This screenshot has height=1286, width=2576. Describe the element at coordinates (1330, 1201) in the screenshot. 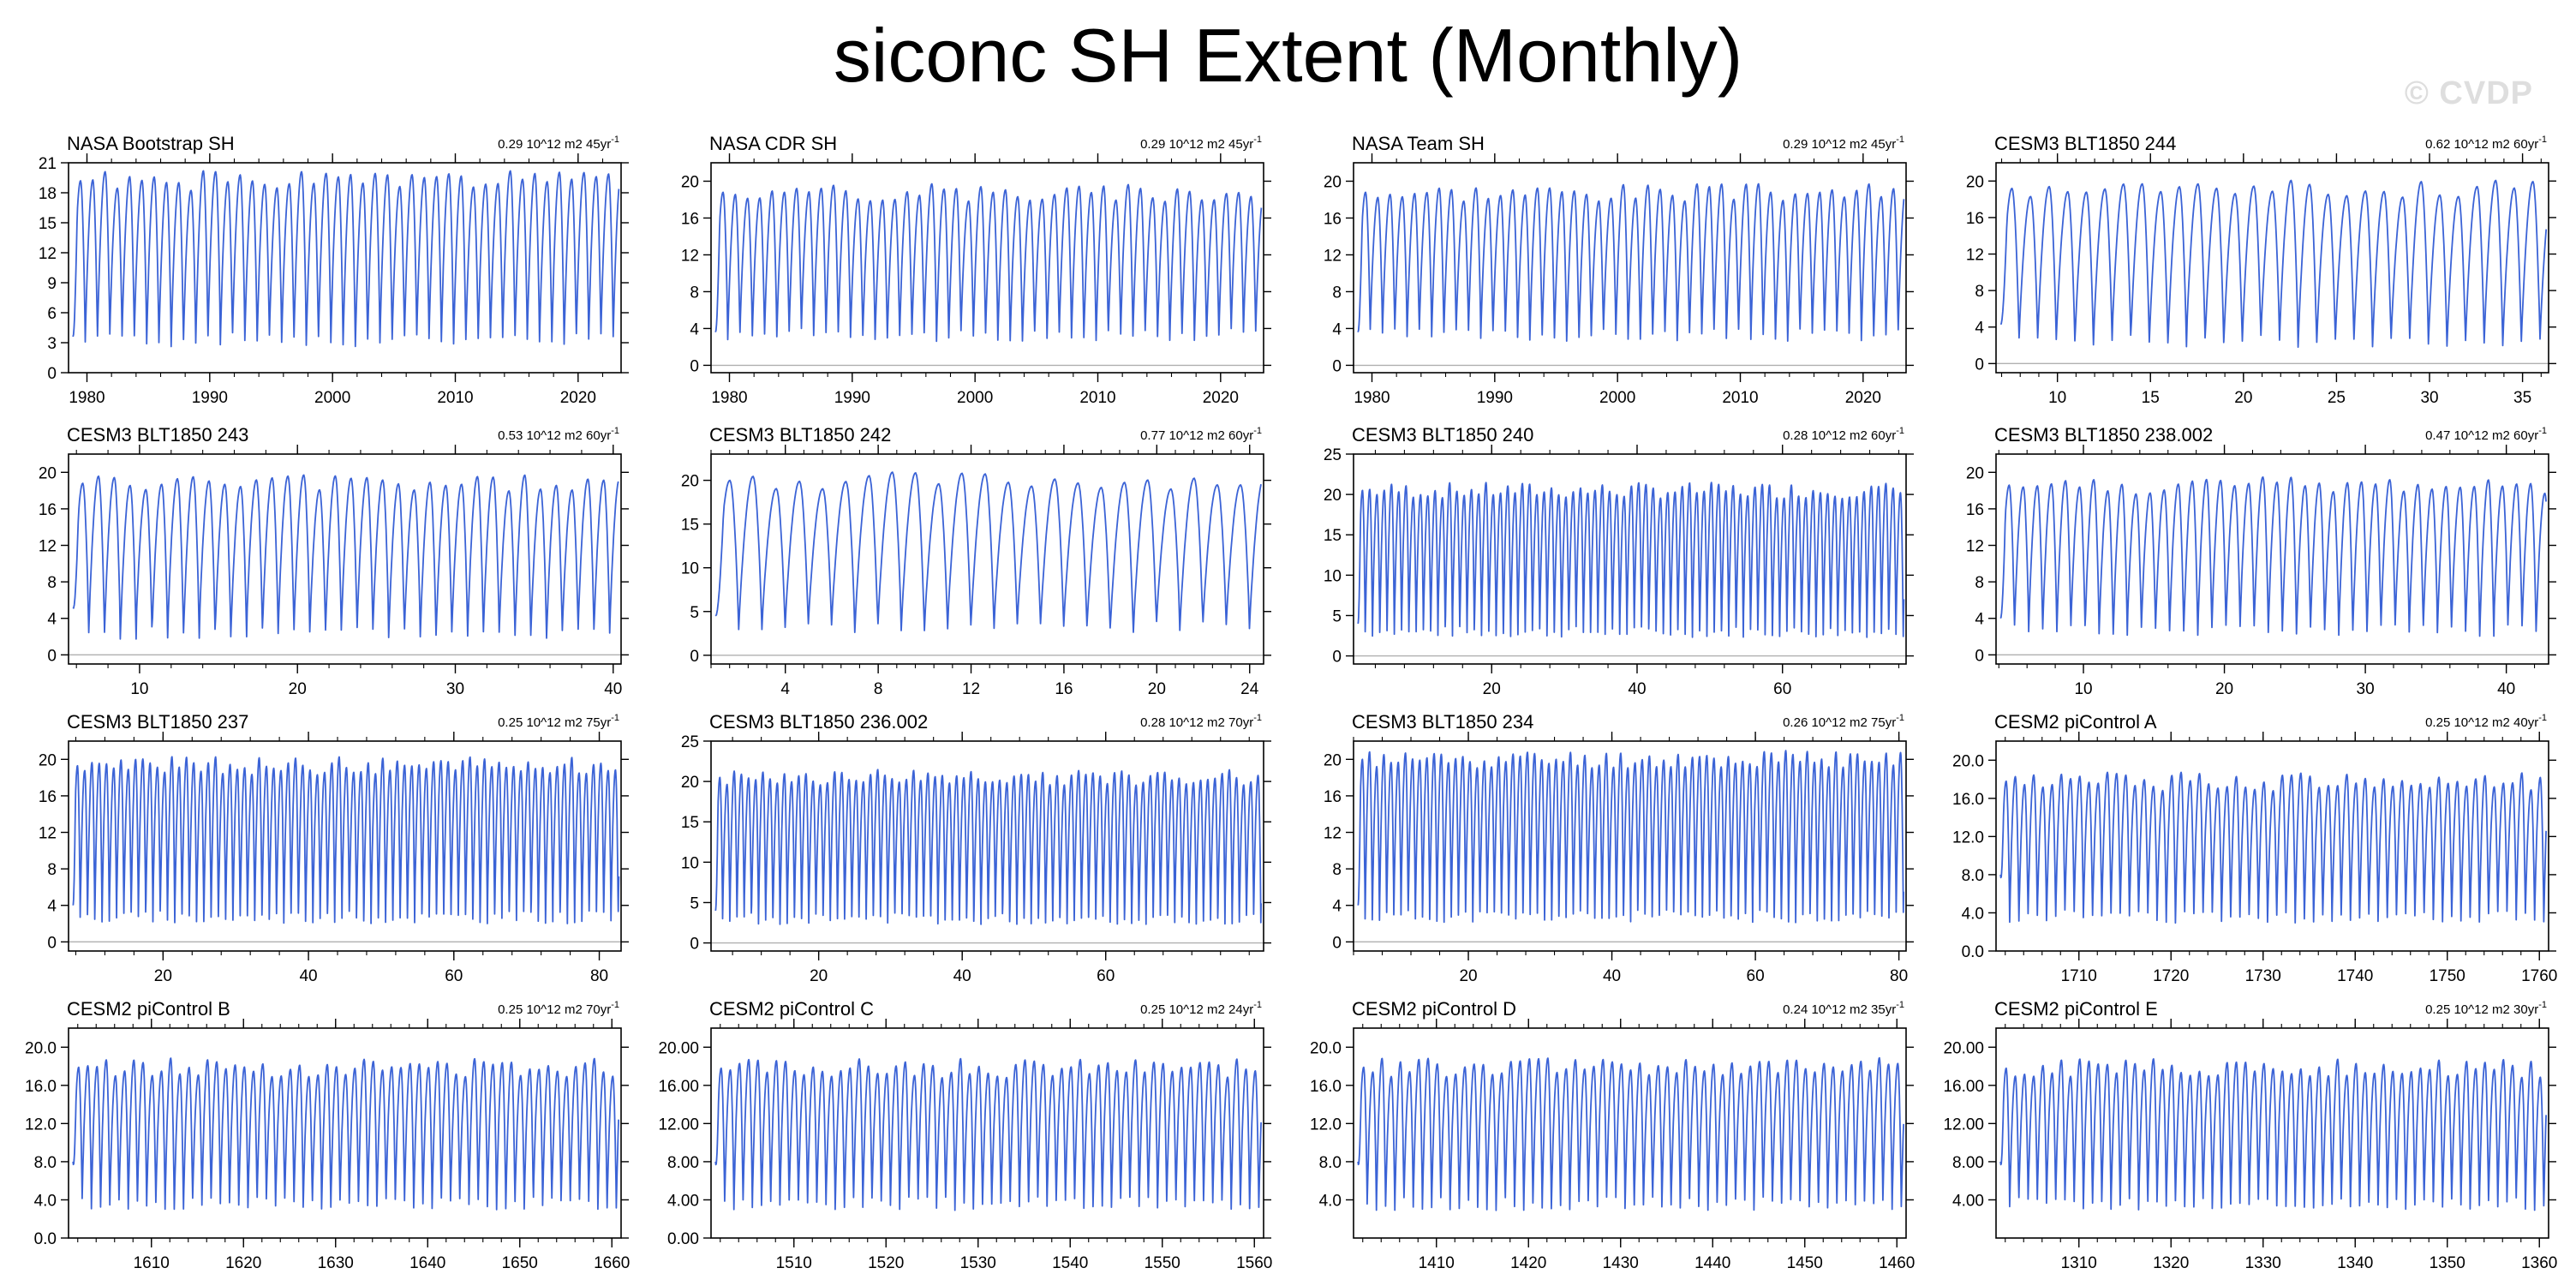

I see `y-tick-label: 4.0` at that location.